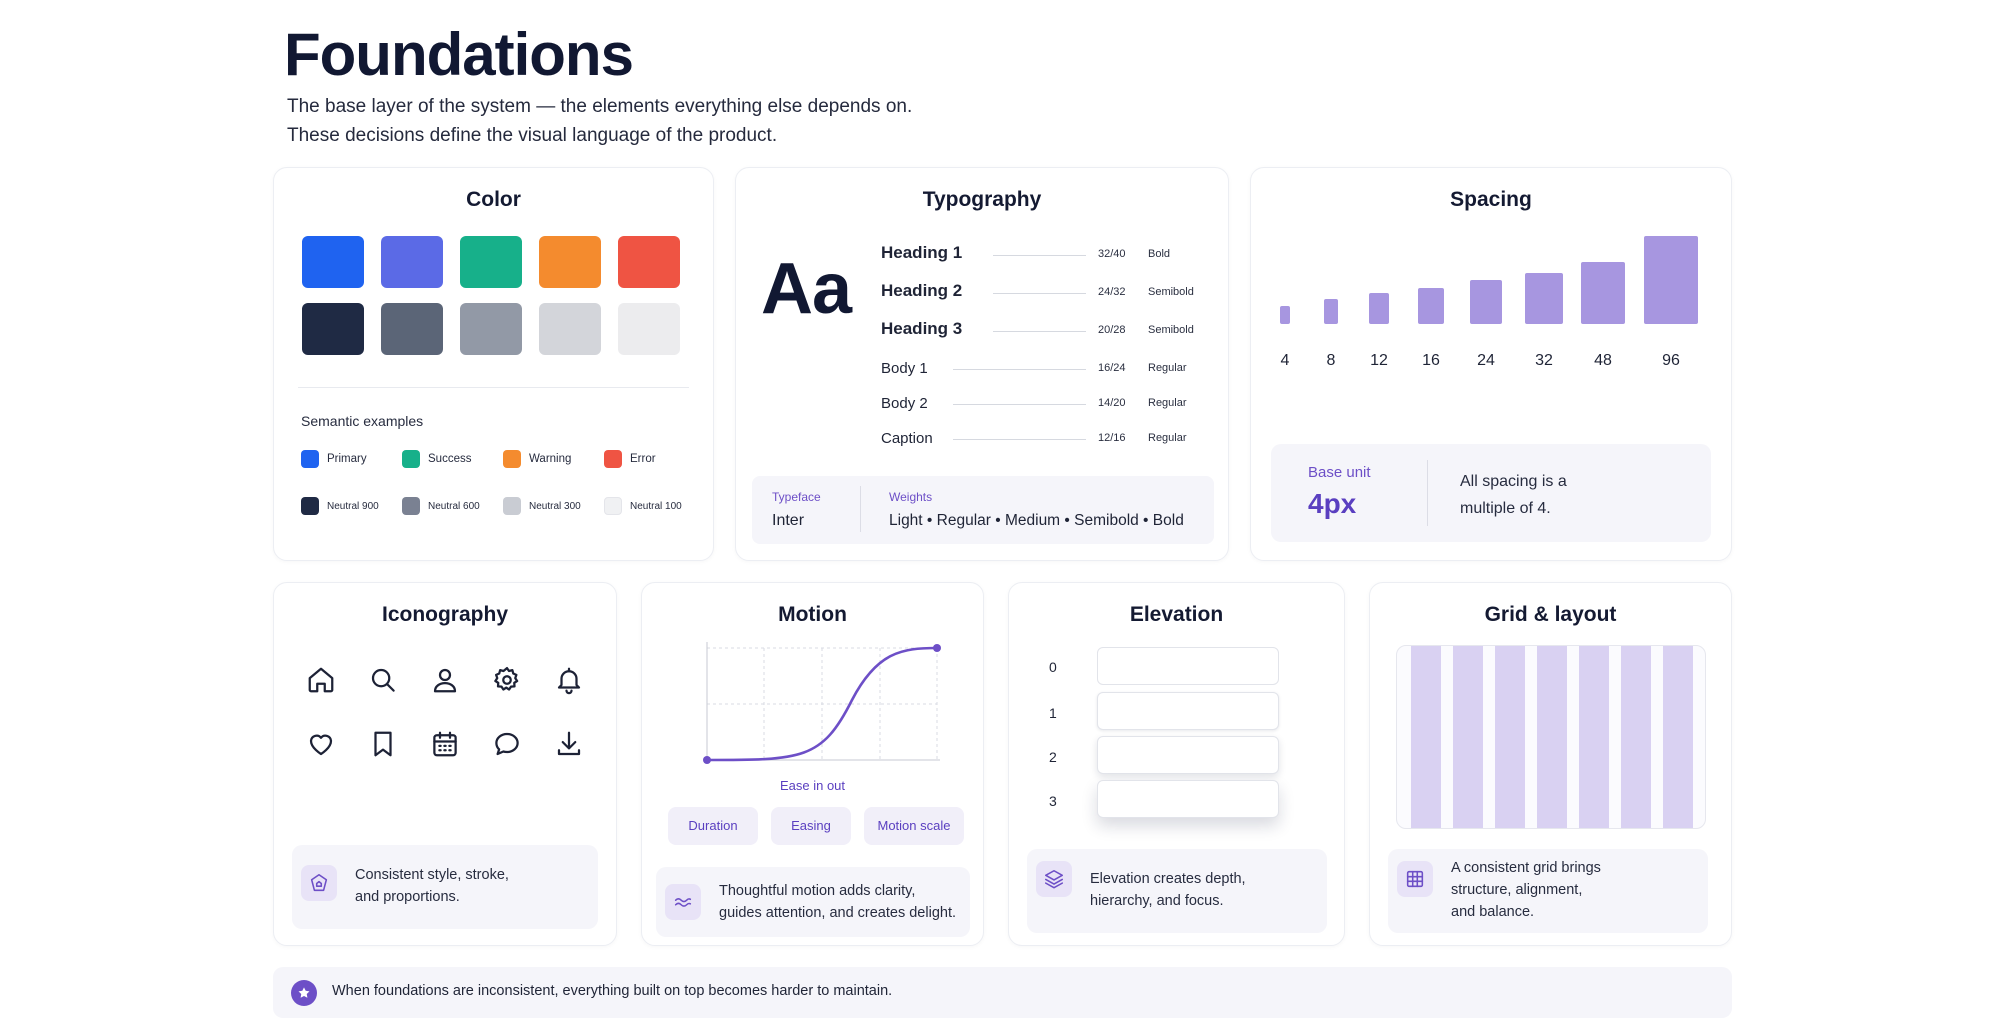  Describe the element at coordinates (822, 704) in the screenshot. I see `easing-curve` at that location.